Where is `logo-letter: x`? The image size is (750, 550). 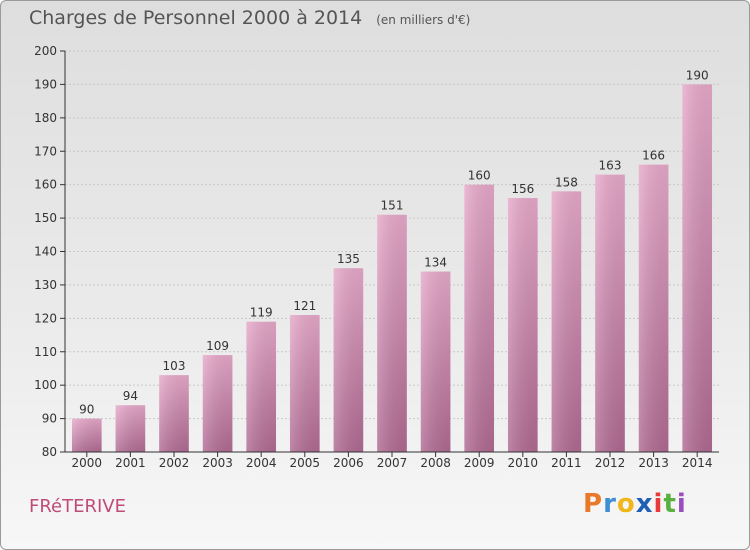
logo-letter: x is located at coordinates (644, 504).